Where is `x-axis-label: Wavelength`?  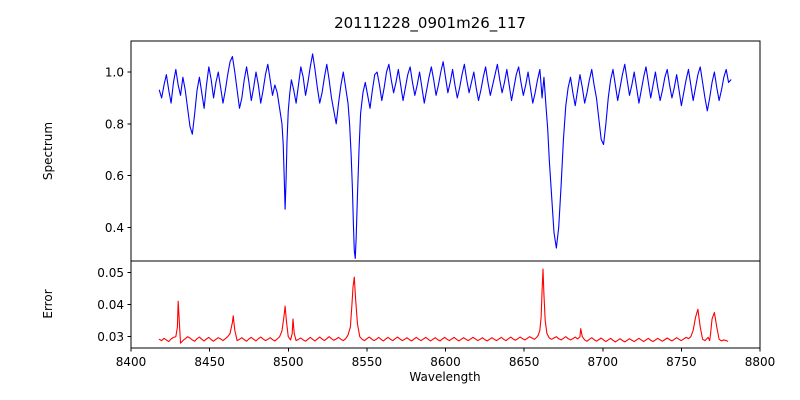 x-axis-label: Wavelength is located at coordinates (444, 377).